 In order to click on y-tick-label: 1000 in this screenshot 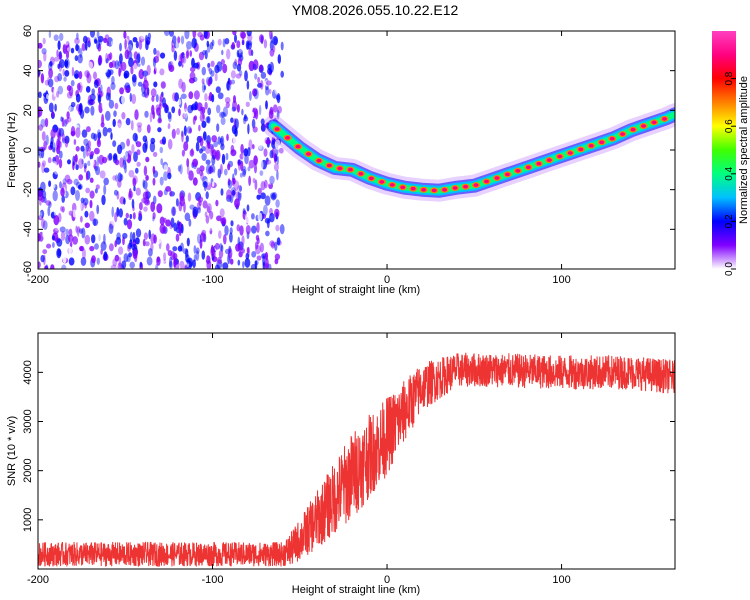, I will do `click(28, 520)`.